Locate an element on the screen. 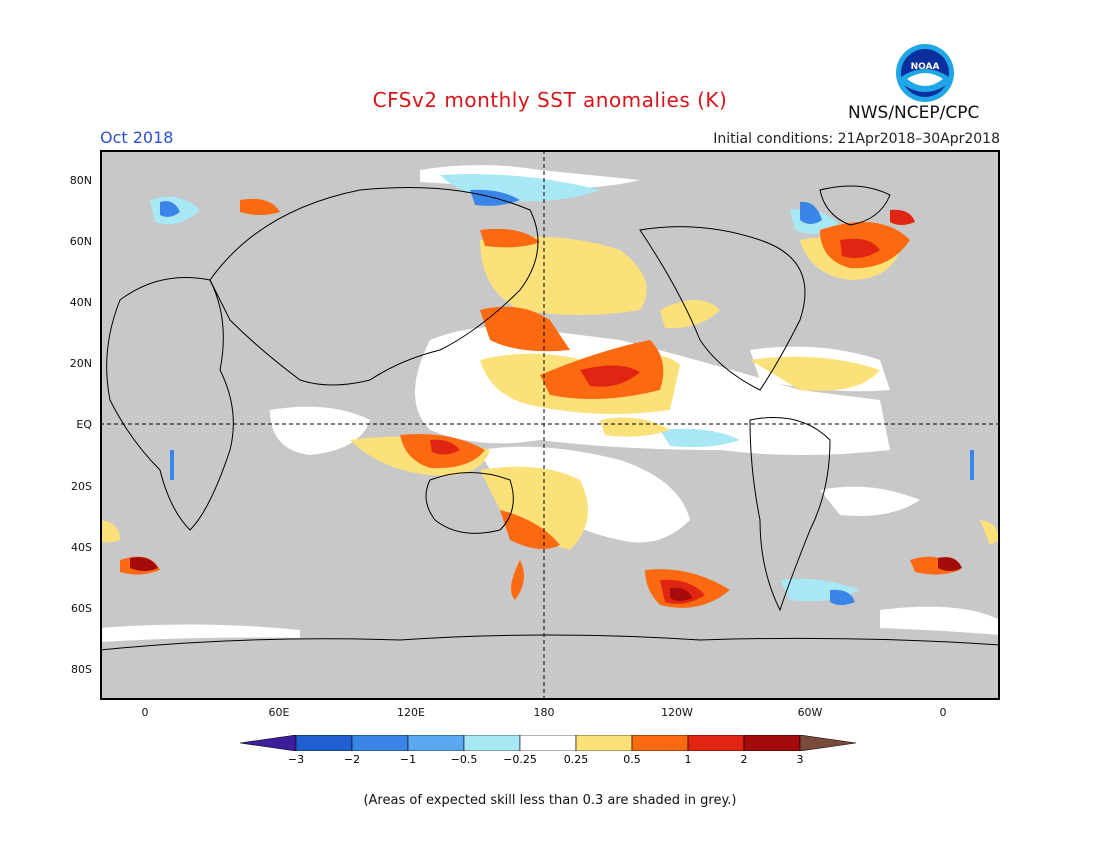 Image resolution: width=1100 pixels, height=850 pixels. agency-label: NWS/NCEP/CPC is located at coordinates (914, 113).